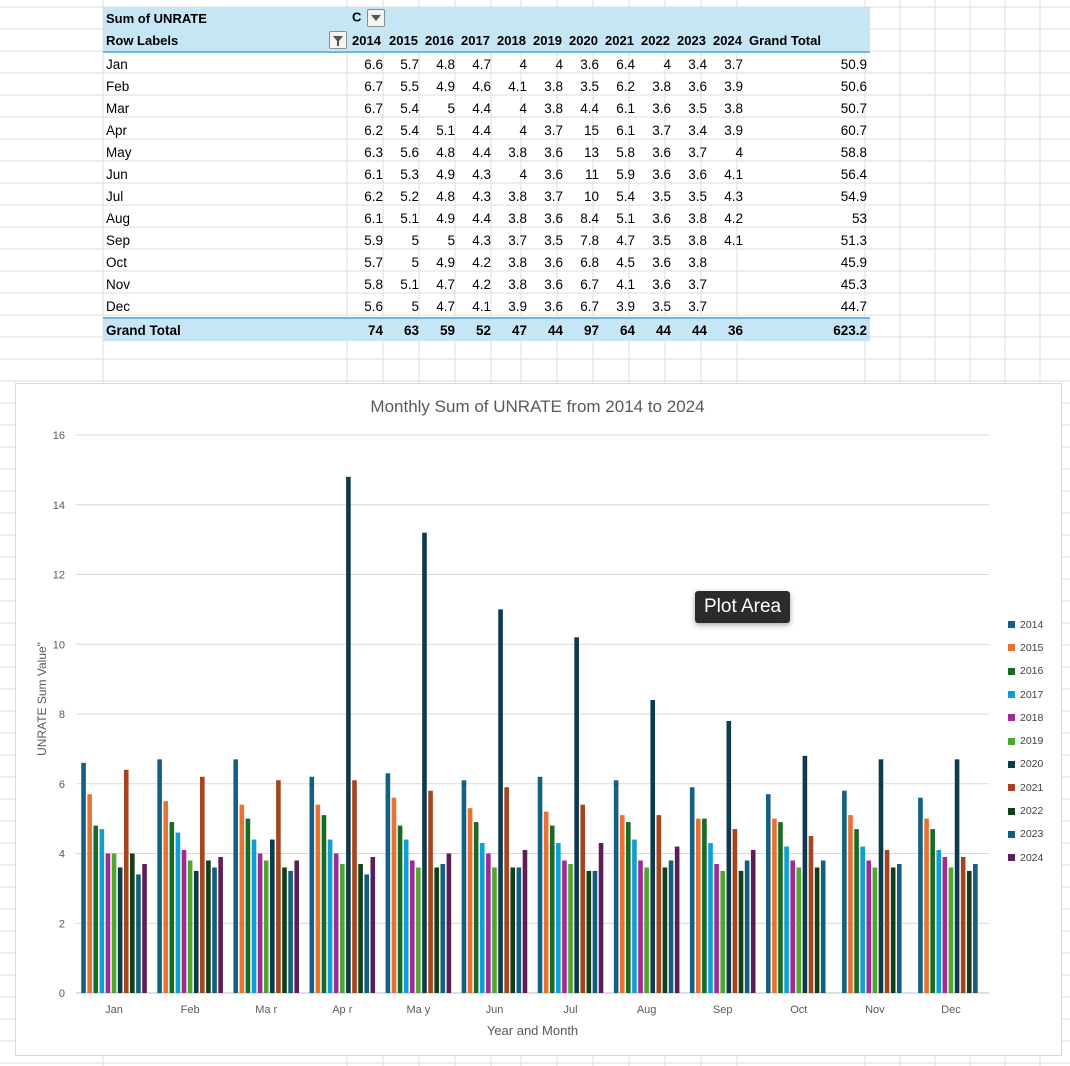 This screenshot has height=1066, width=1070. What do you see at coordinates (780, 907) in the screenshot?
I see `bar-2016-Oct` at bounding box center [780, 907].